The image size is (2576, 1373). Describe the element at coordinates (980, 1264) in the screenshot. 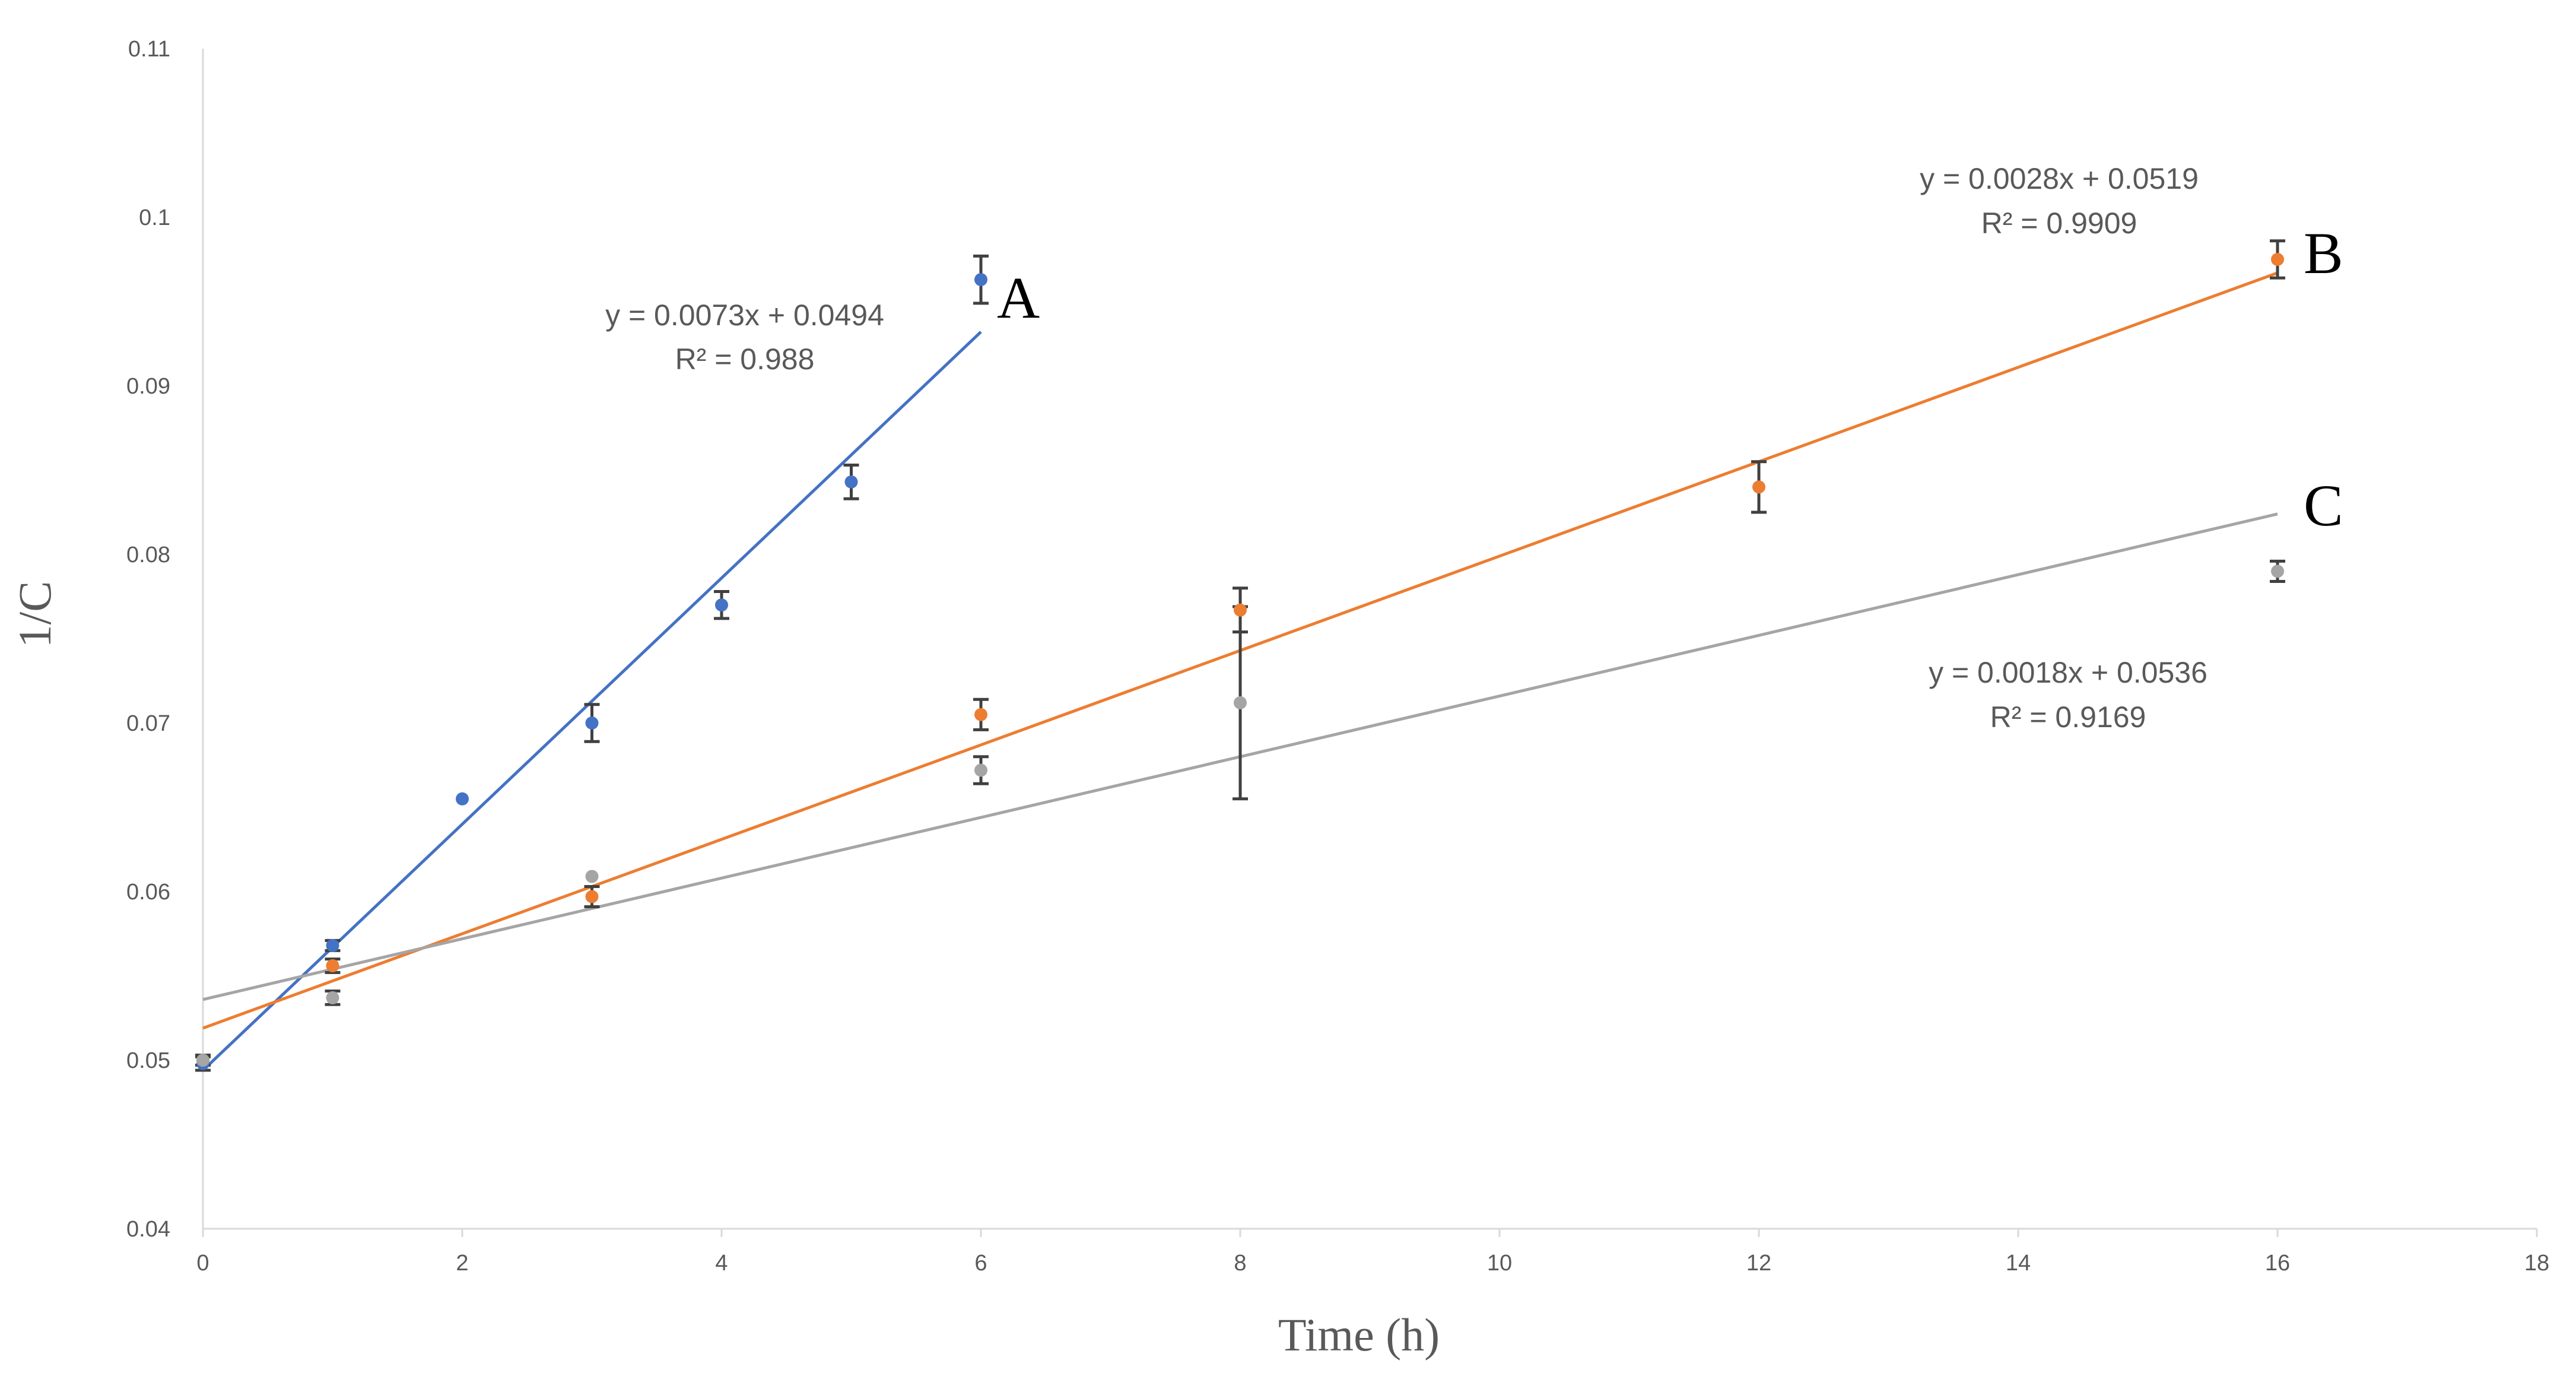

I see `x-tick-label: 6` at that location.